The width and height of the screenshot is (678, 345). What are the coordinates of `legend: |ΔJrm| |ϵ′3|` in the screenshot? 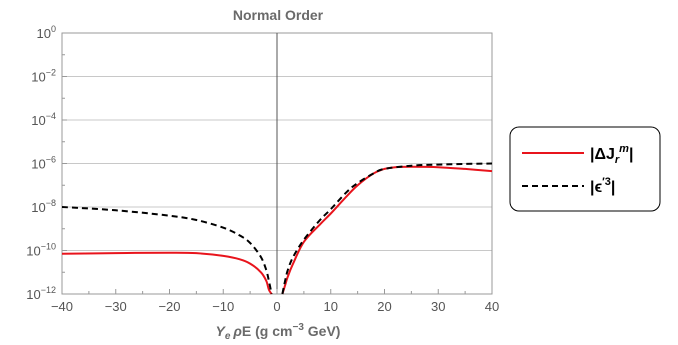 It's located at (585, 169).